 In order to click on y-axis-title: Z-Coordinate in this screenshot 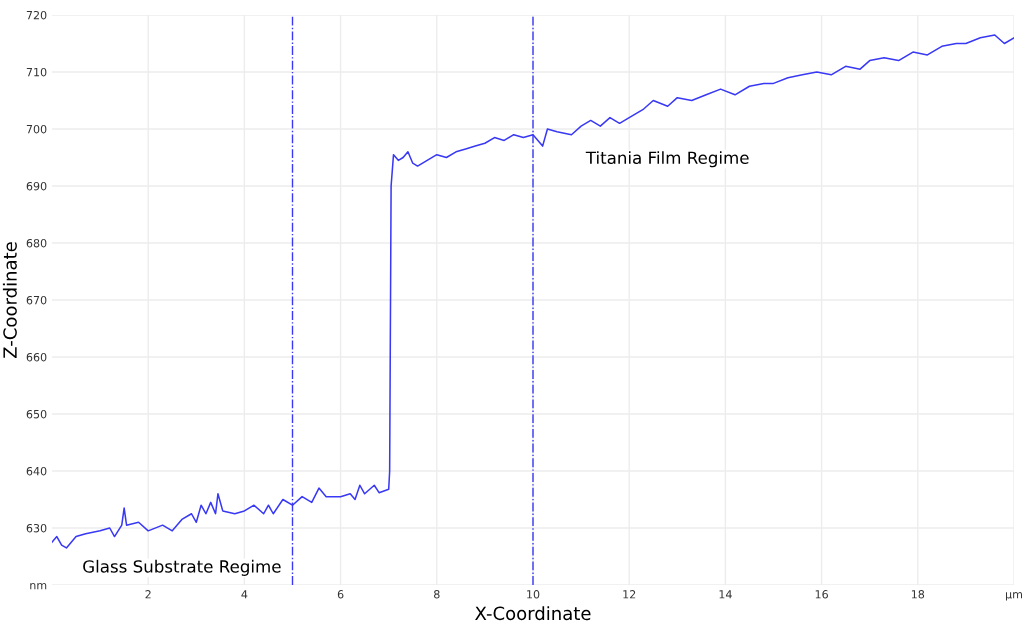, I will do `click(9, 300)`.